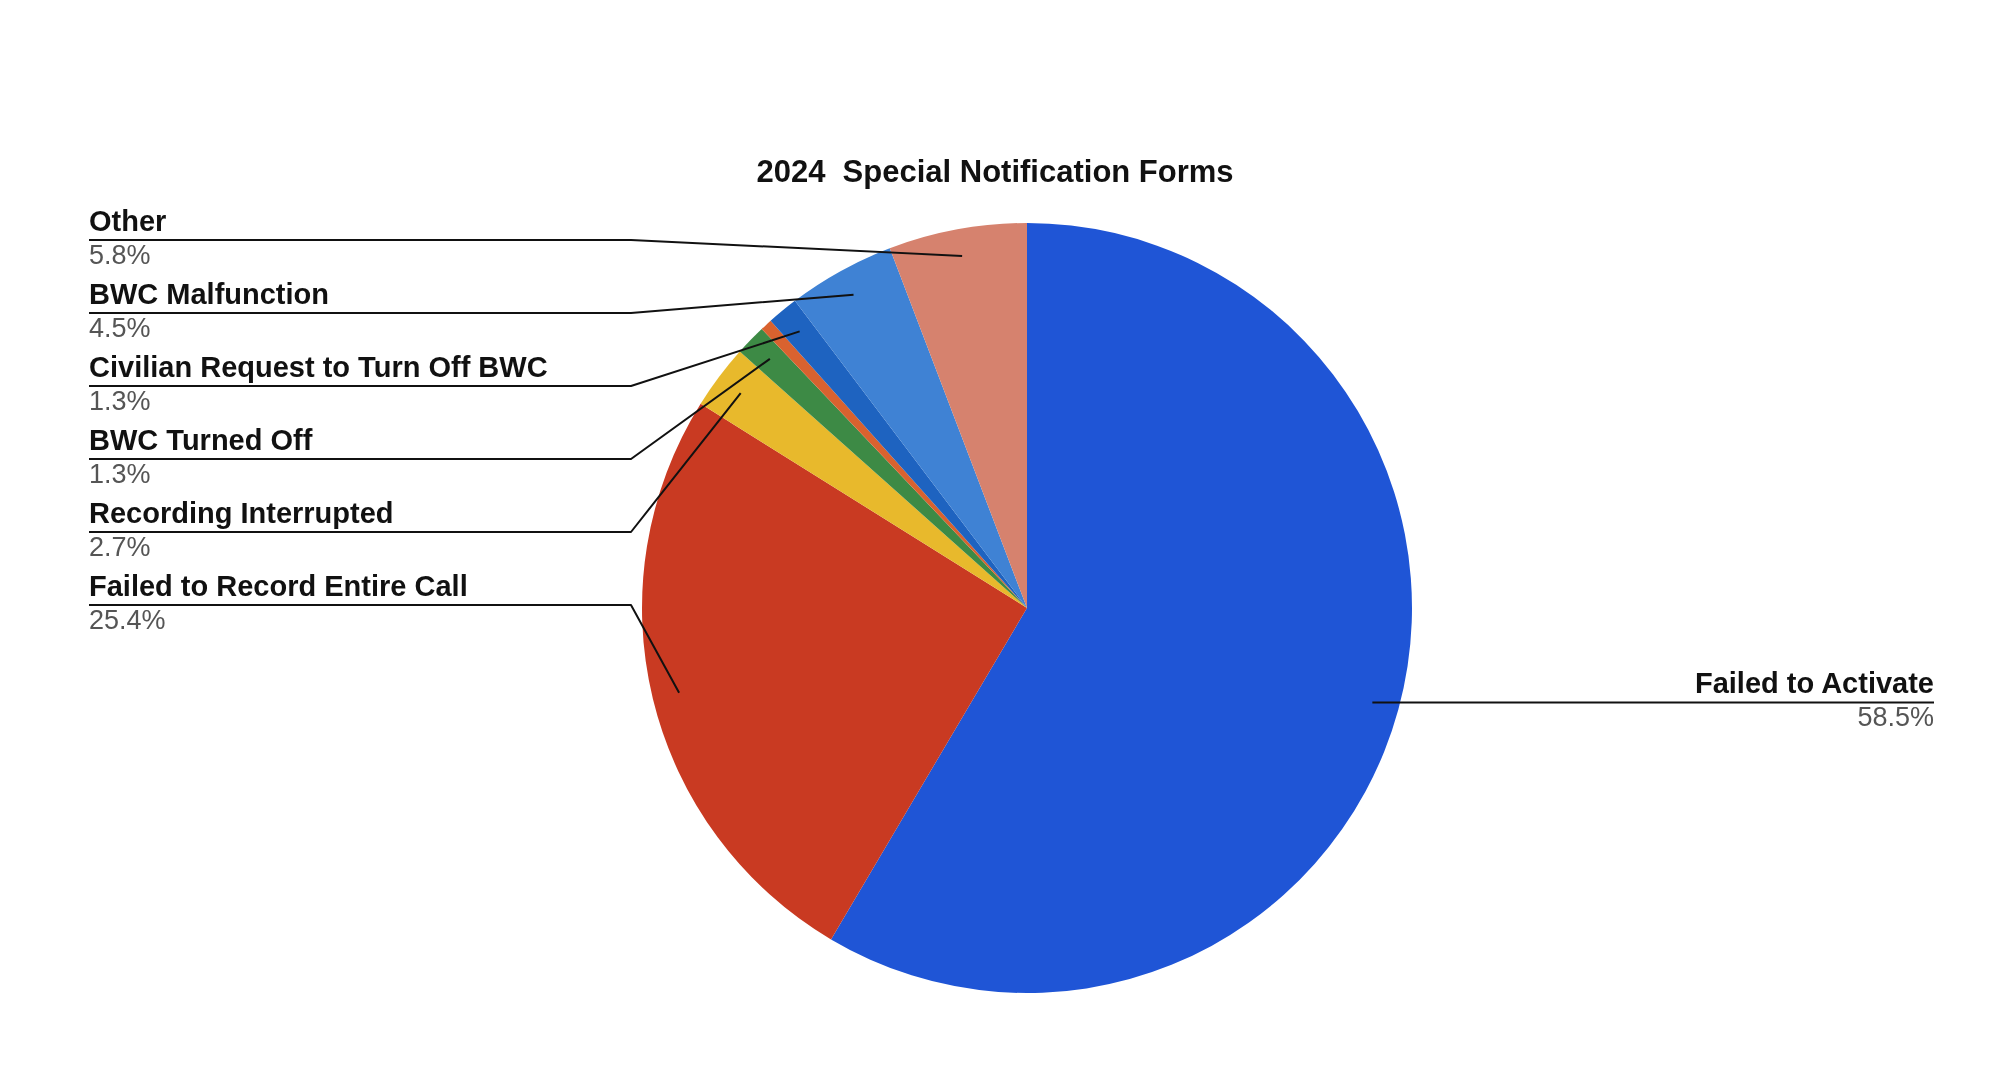 Image resolution: width=2000 pixels, height=1079 pixels. What do you see at coordinates (1895, 717) in the screenshot?
I see `data-label: 58.5%` at bounding box center [1895, 717].